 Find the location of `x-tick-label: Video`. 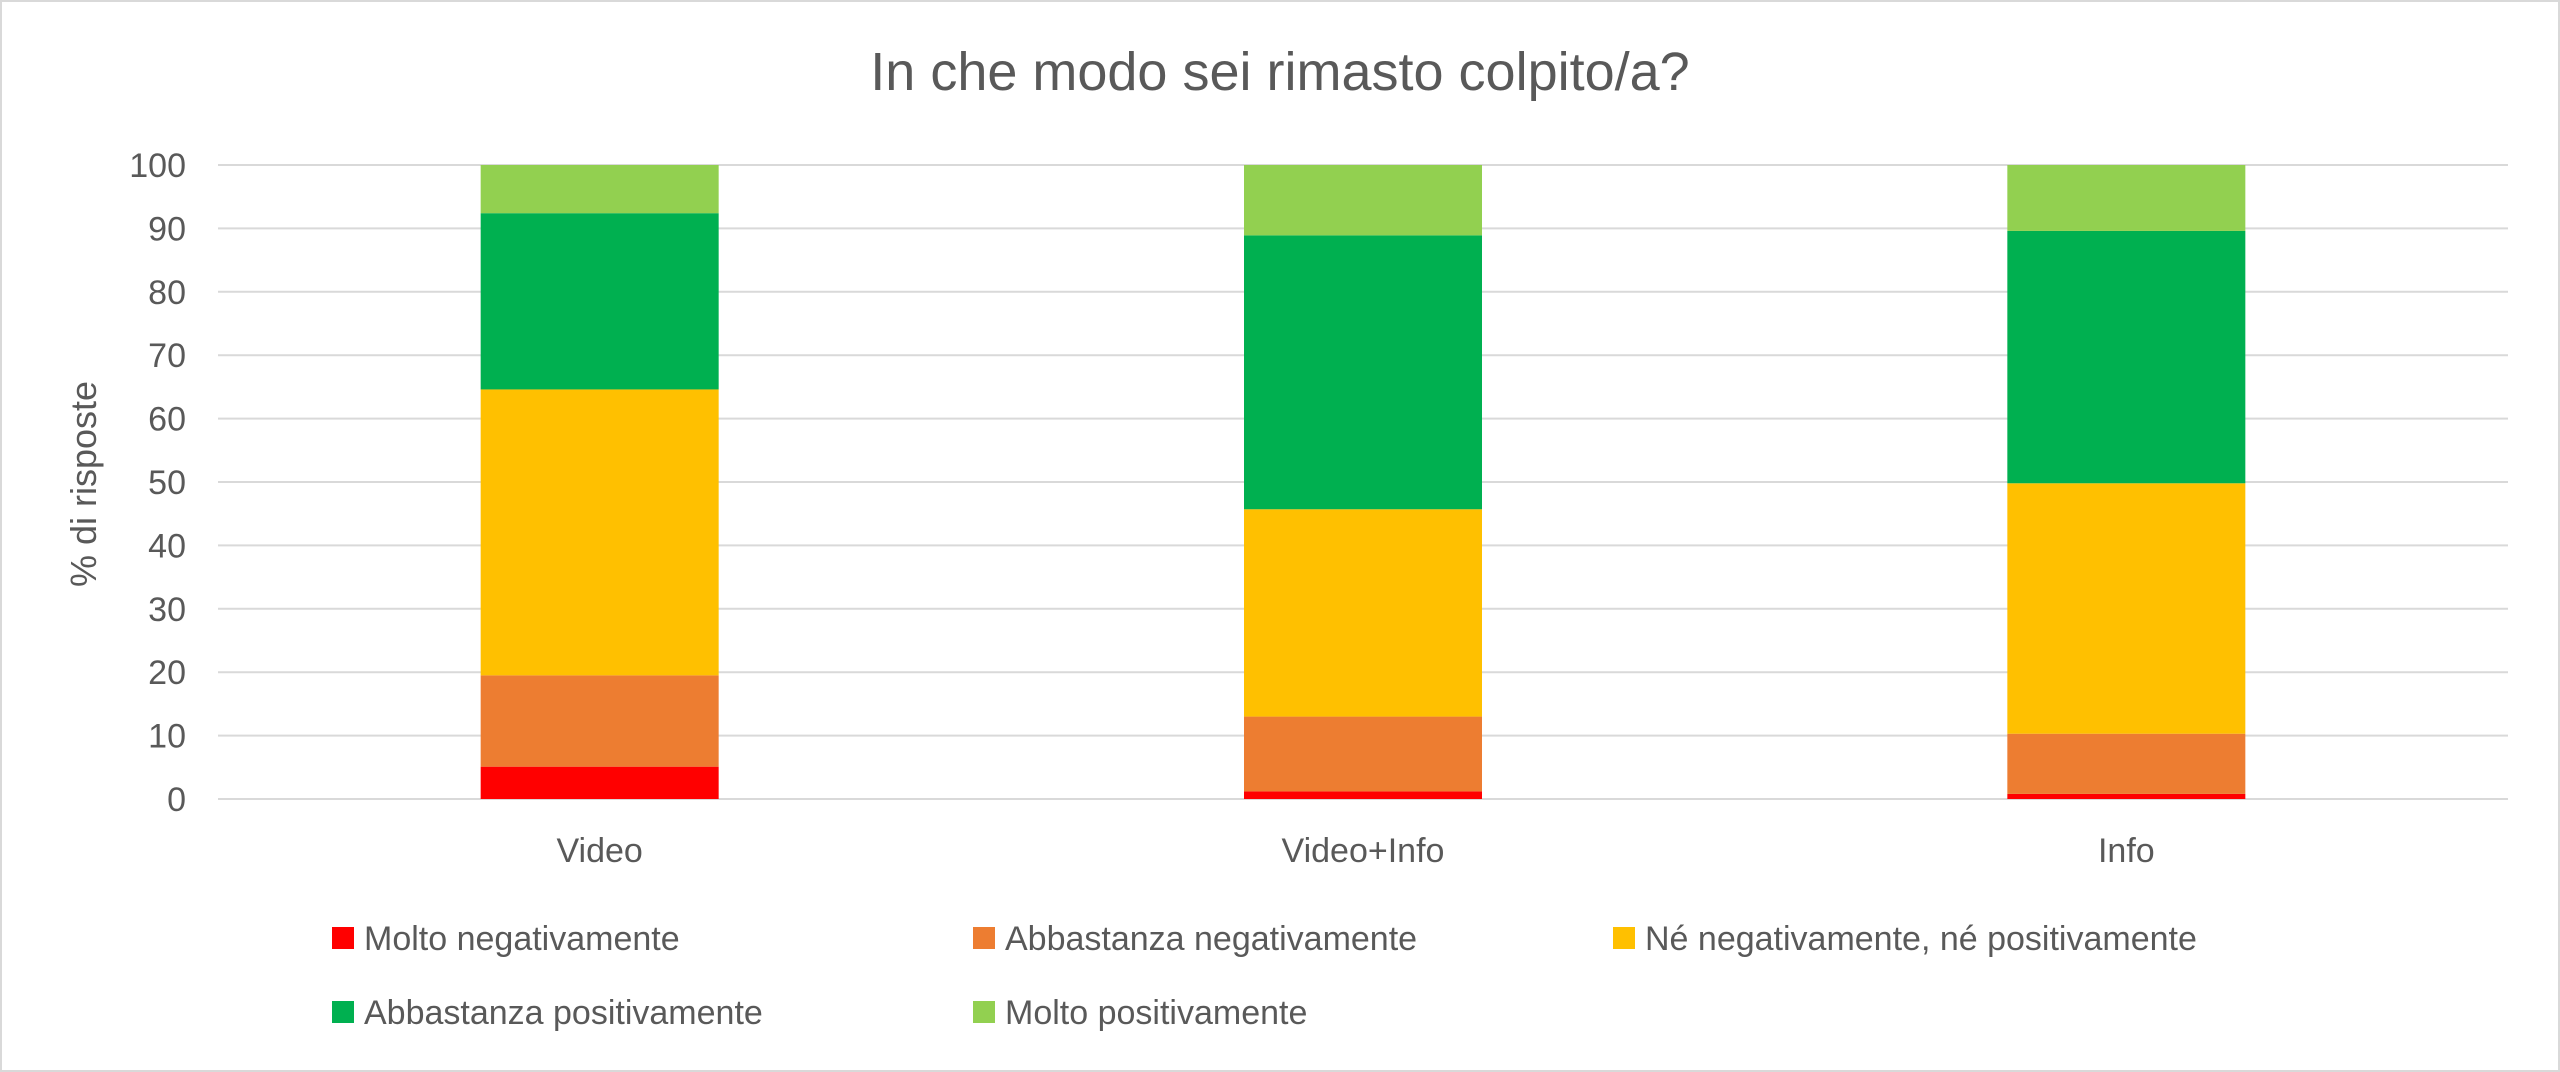

x-tick-label: Video is located at coordinates (599, 851).